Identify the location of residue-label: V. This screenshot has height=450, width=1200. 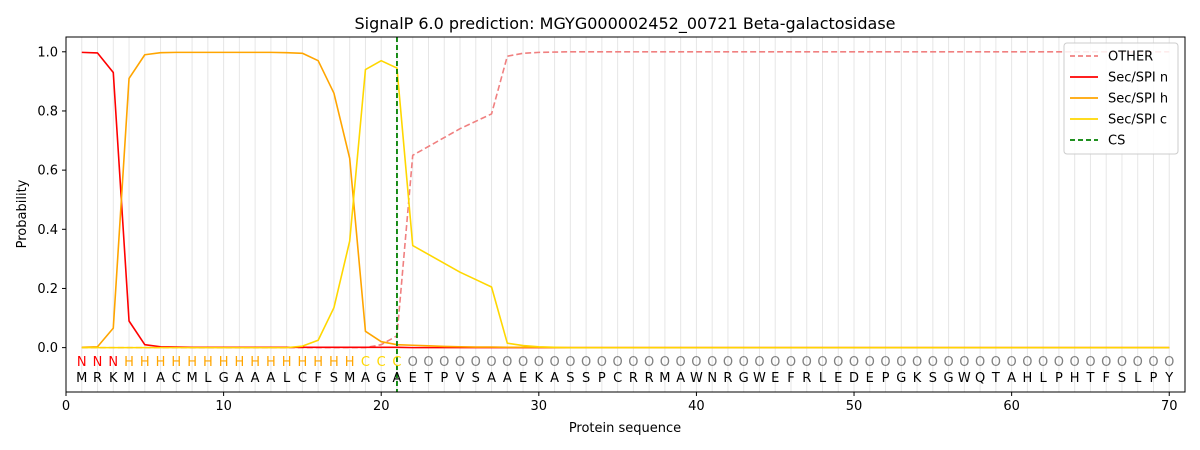
(460, 378).